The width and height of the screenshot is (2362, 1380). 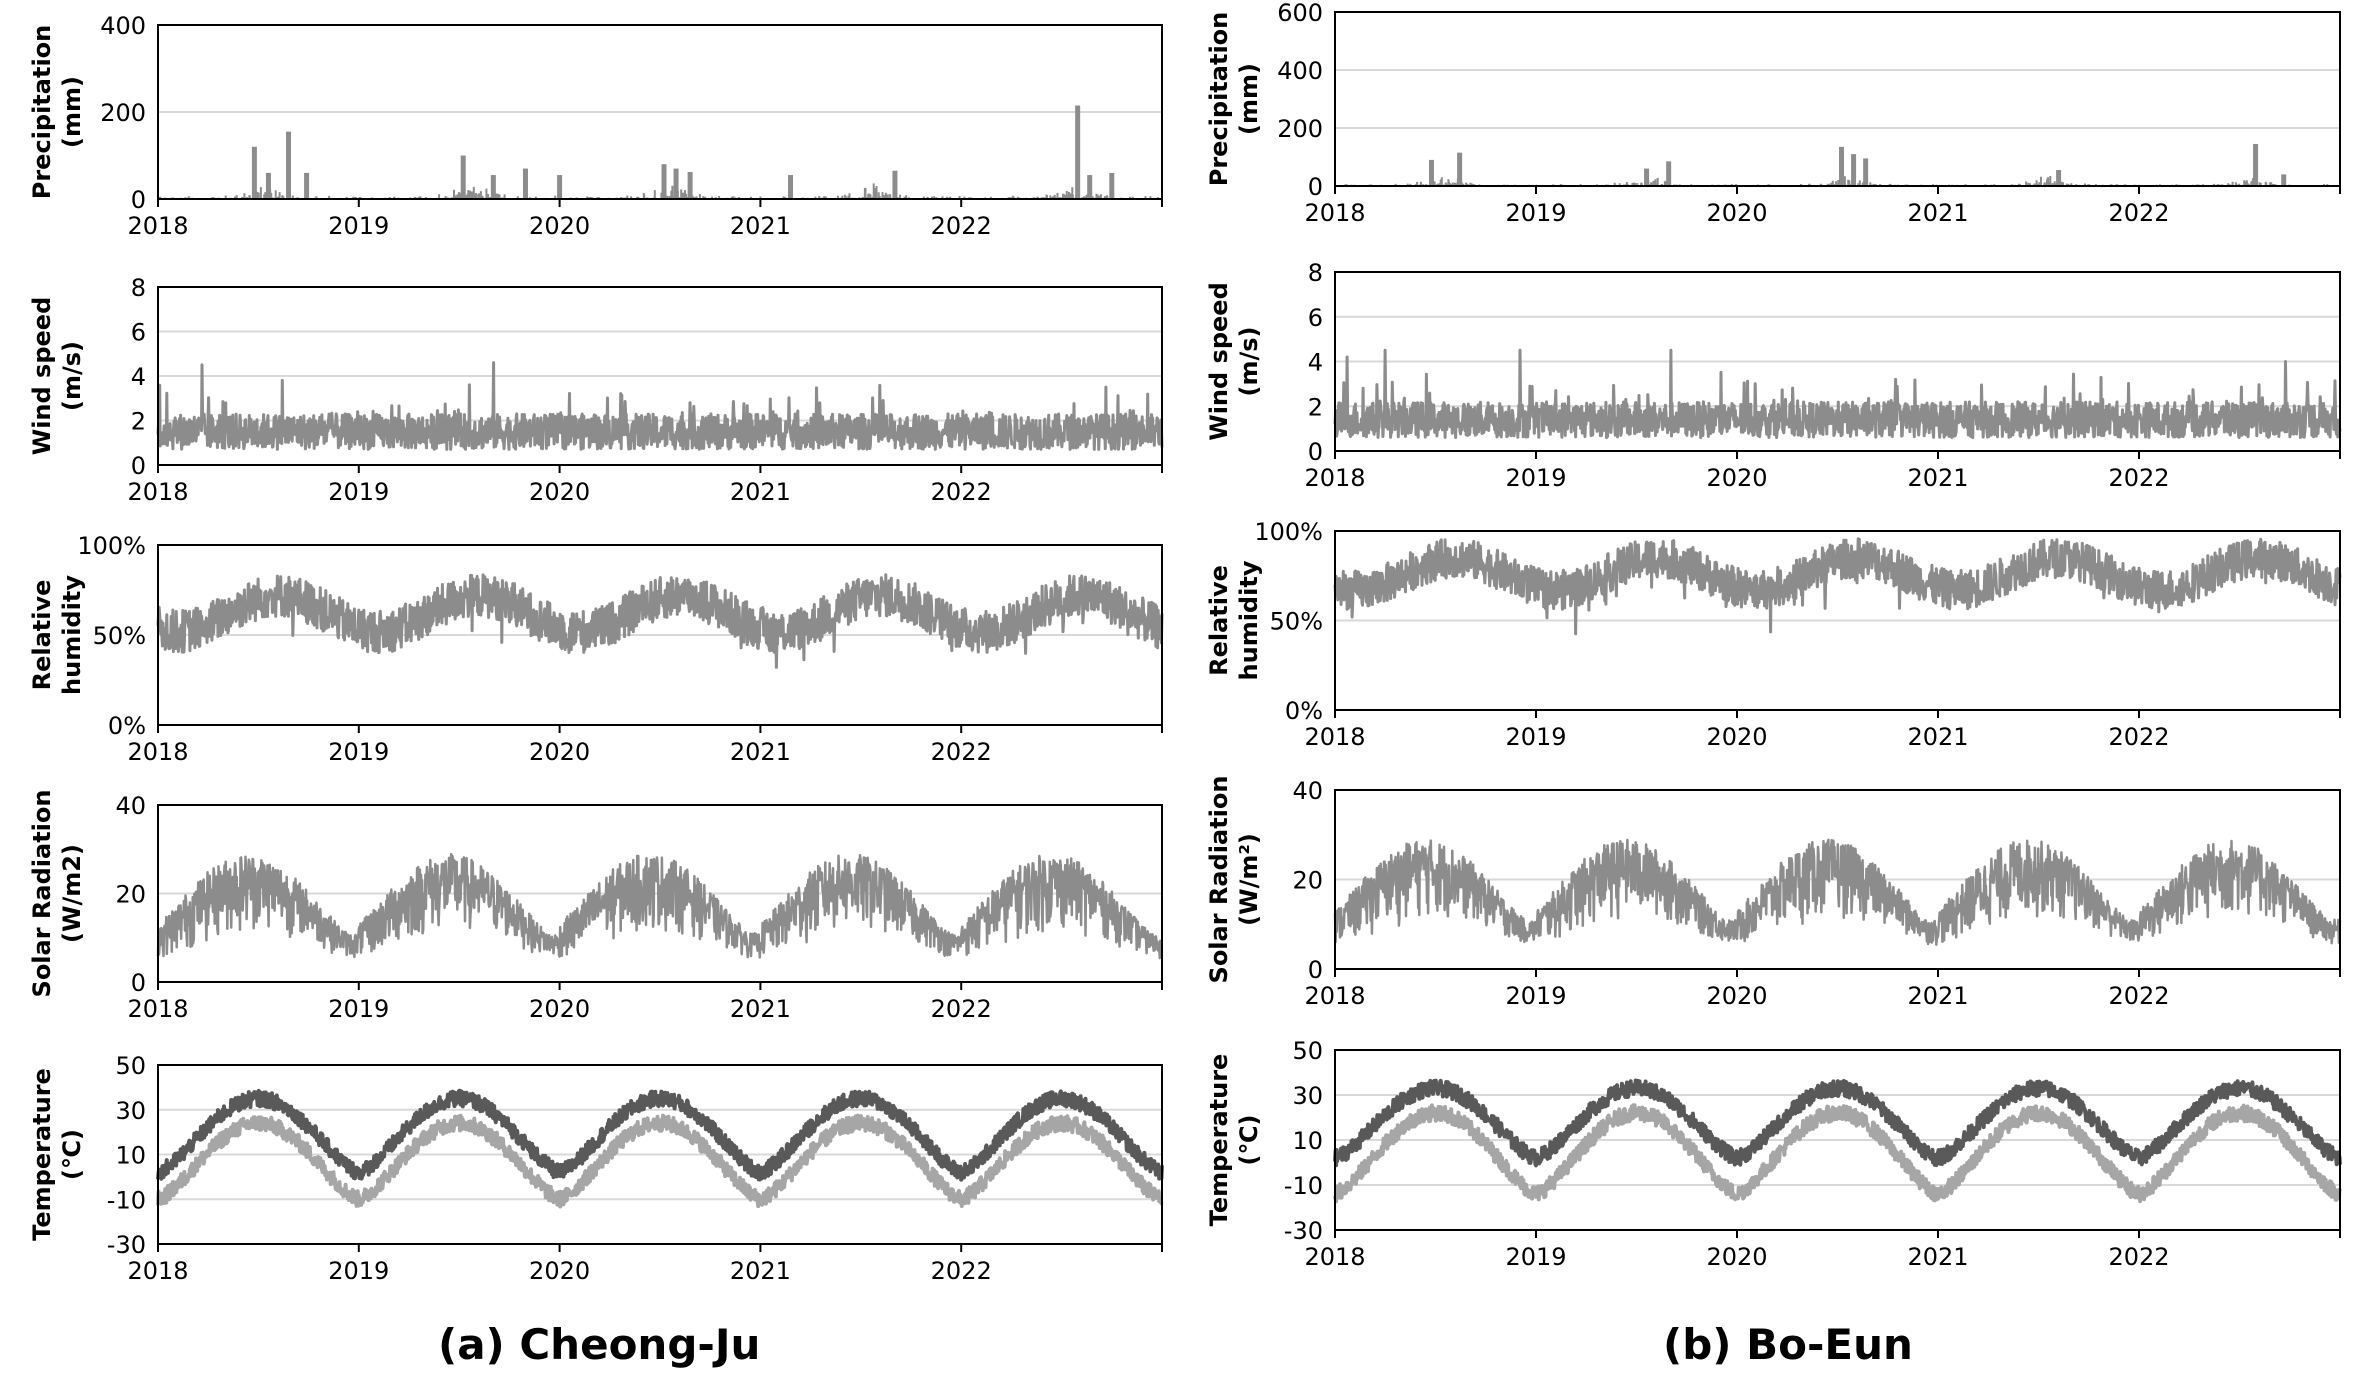 What do you see at coordinates (1837, 1123) in the screenshot?
I see `temperature-max-line` at bounding box center [1837, 1123].